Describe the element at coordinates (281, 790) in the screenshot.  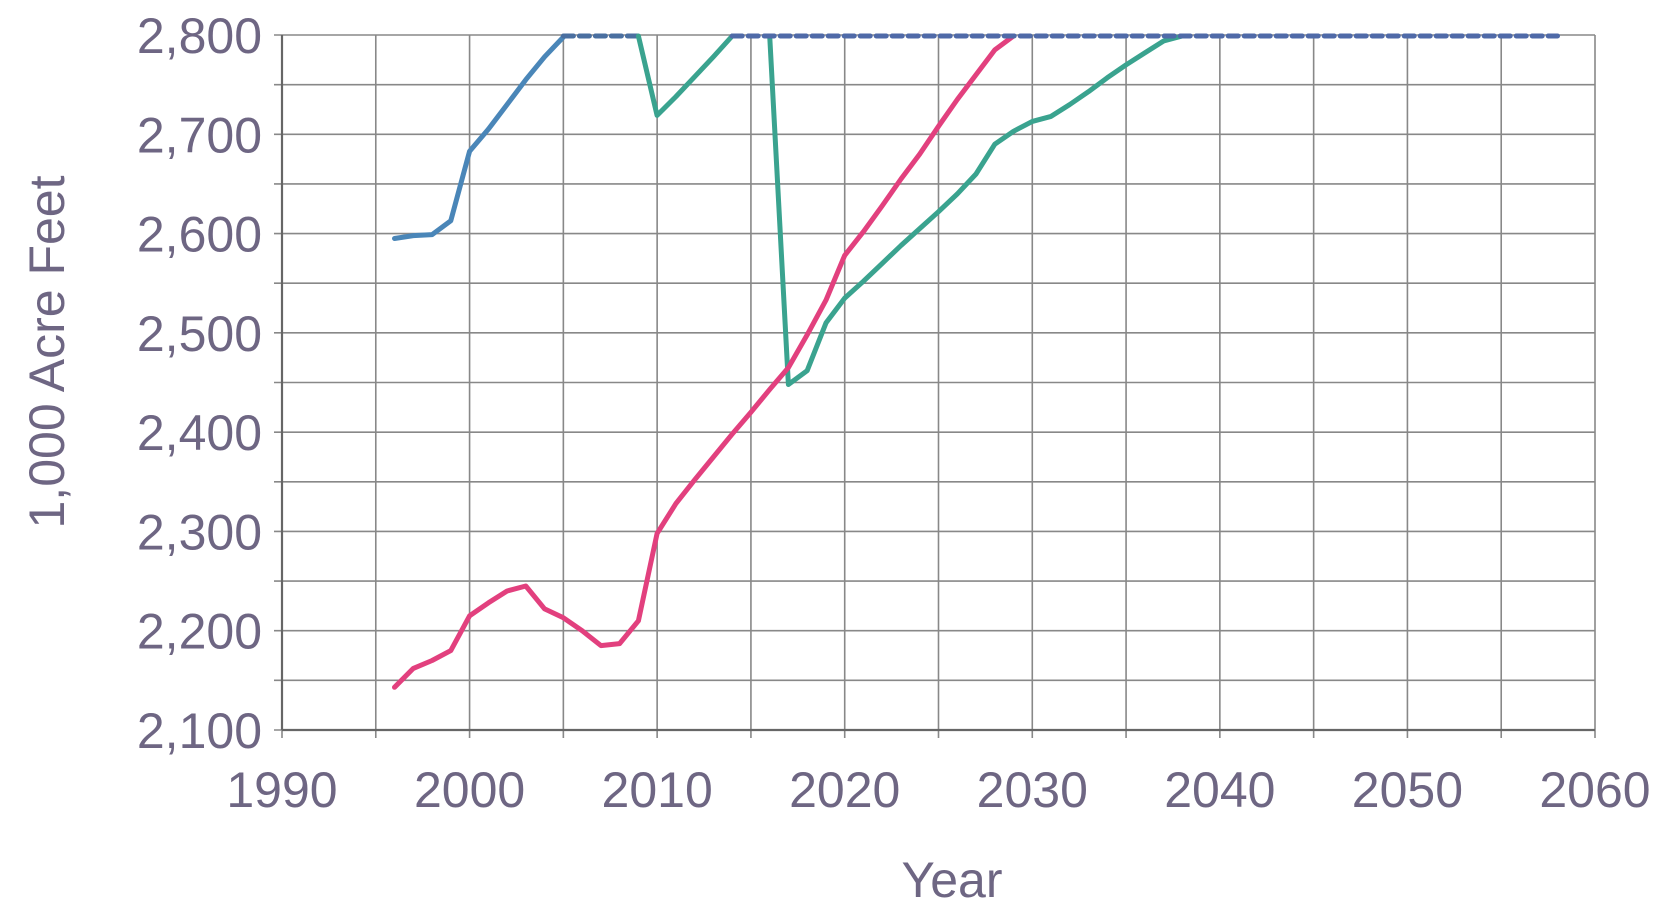
I see `x-tick-label: 1990` at that location.